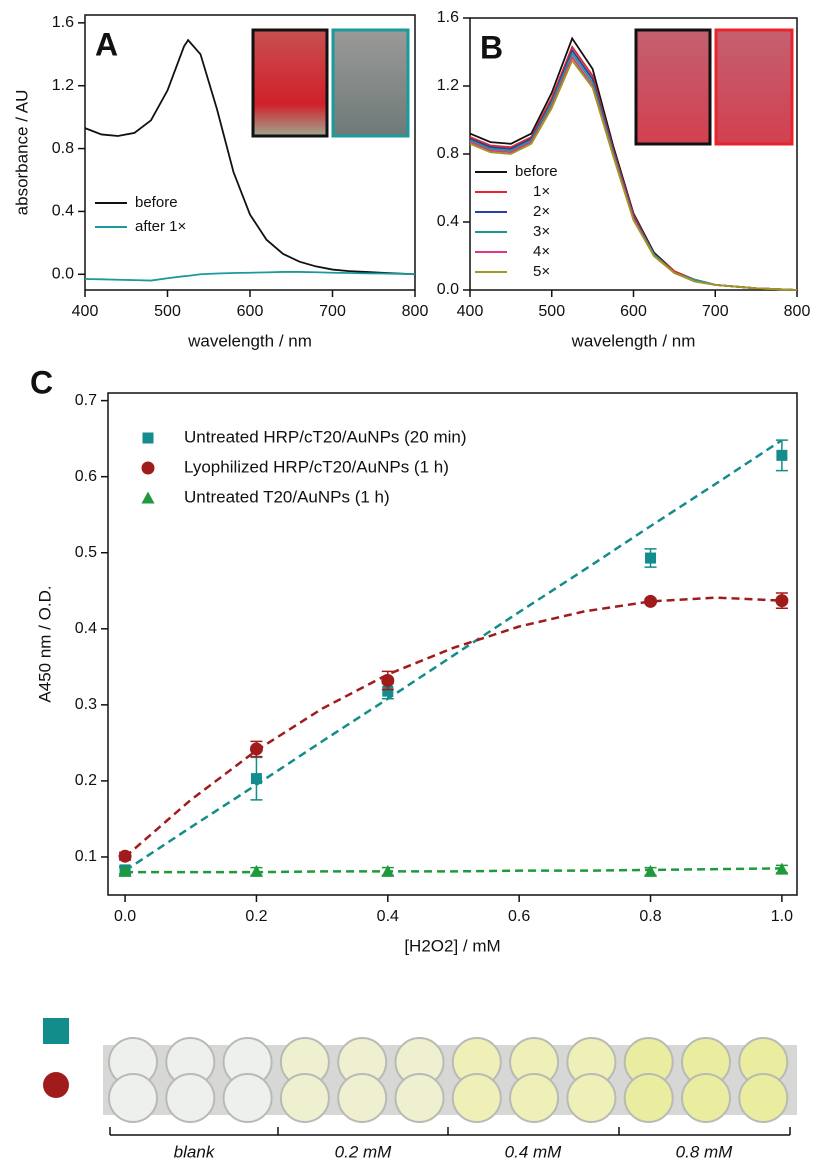 Image resolution: width=819 pixels, height=1165 pixels. What do you see at coordinates (364, 1151) in the screenshot?
I see `plate-label: 0.2 mM` at bounding box center [364, 1151].